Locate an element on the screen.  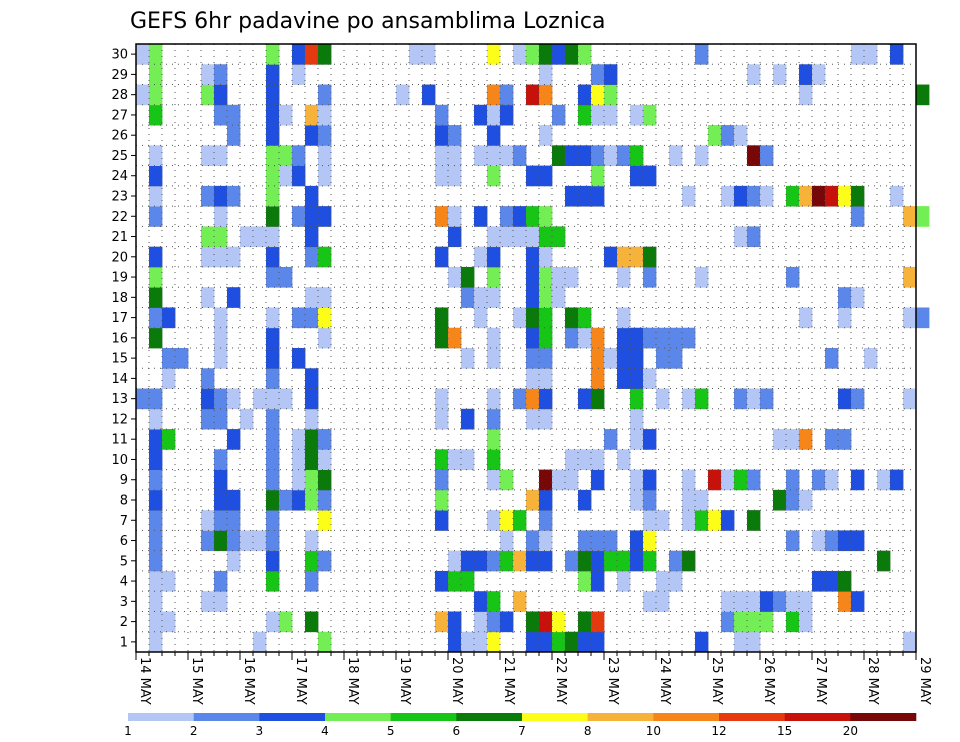
colorbar-label: 12 is located at coordinates (718, 731).